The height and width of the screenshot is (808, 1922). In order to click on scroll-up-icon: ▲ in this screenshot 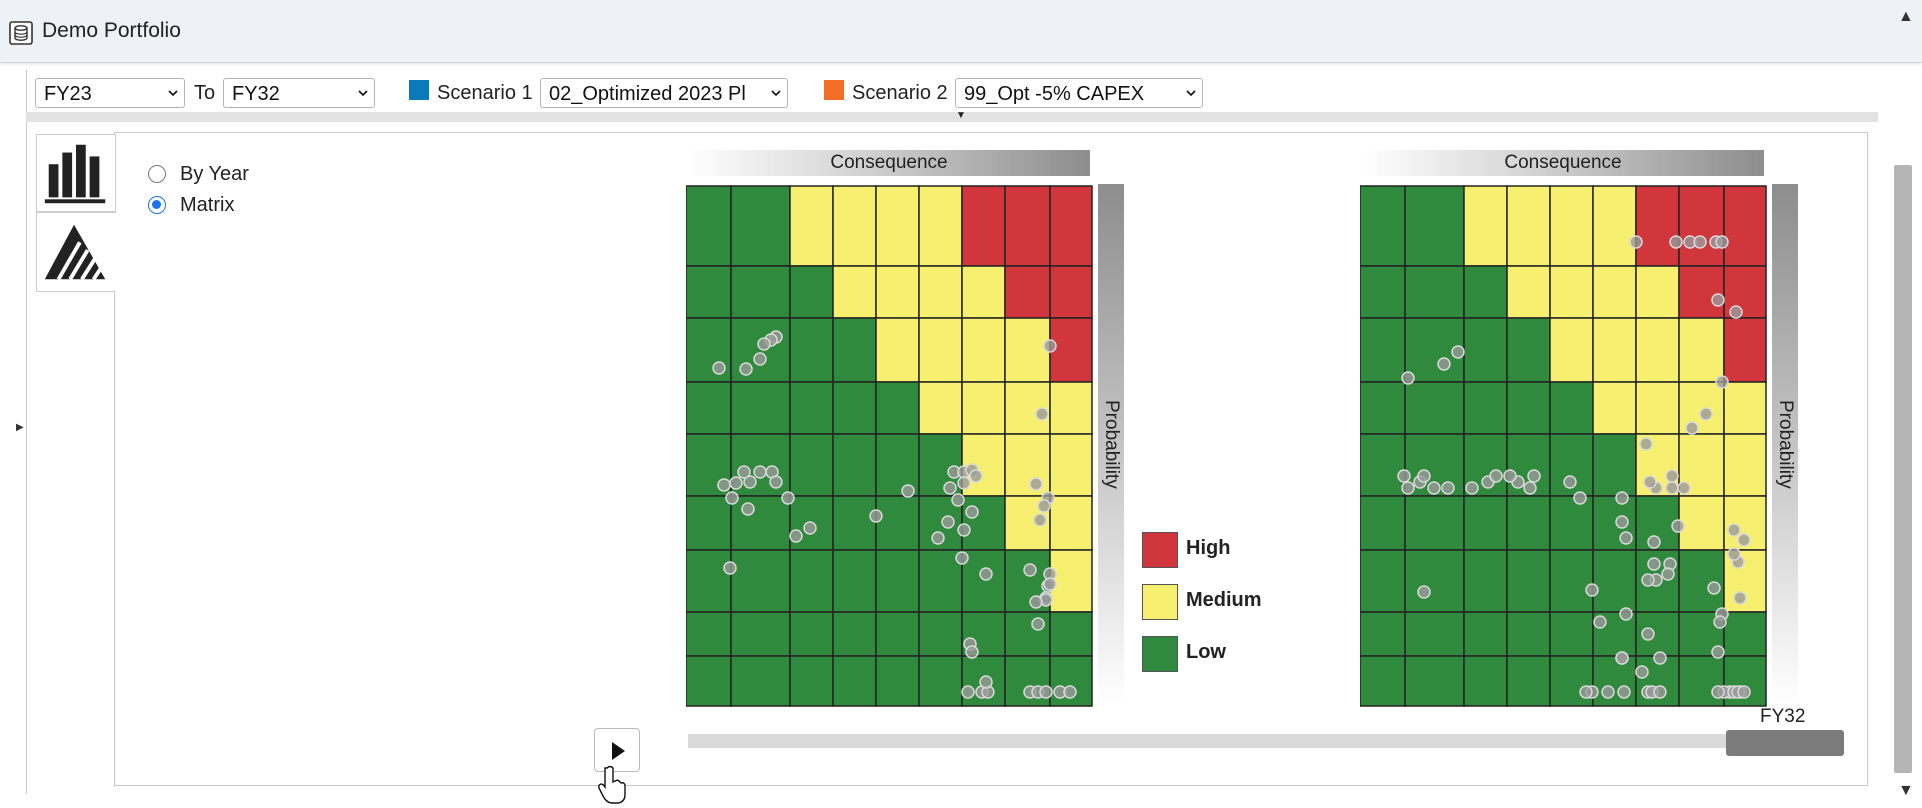, I will do `click(1906, 16)`.